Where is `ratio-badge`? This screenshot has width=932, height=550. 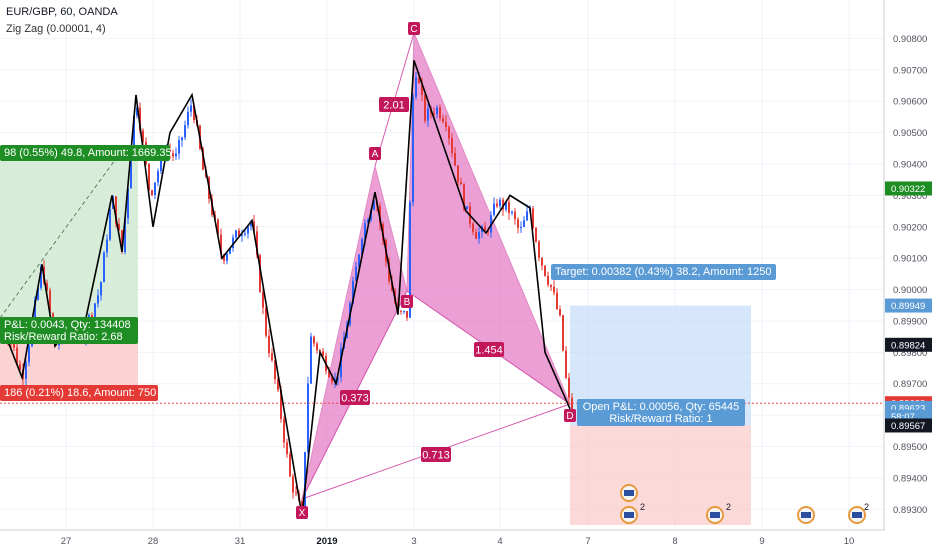
ratio-badge is located at coordinates (436, 454).